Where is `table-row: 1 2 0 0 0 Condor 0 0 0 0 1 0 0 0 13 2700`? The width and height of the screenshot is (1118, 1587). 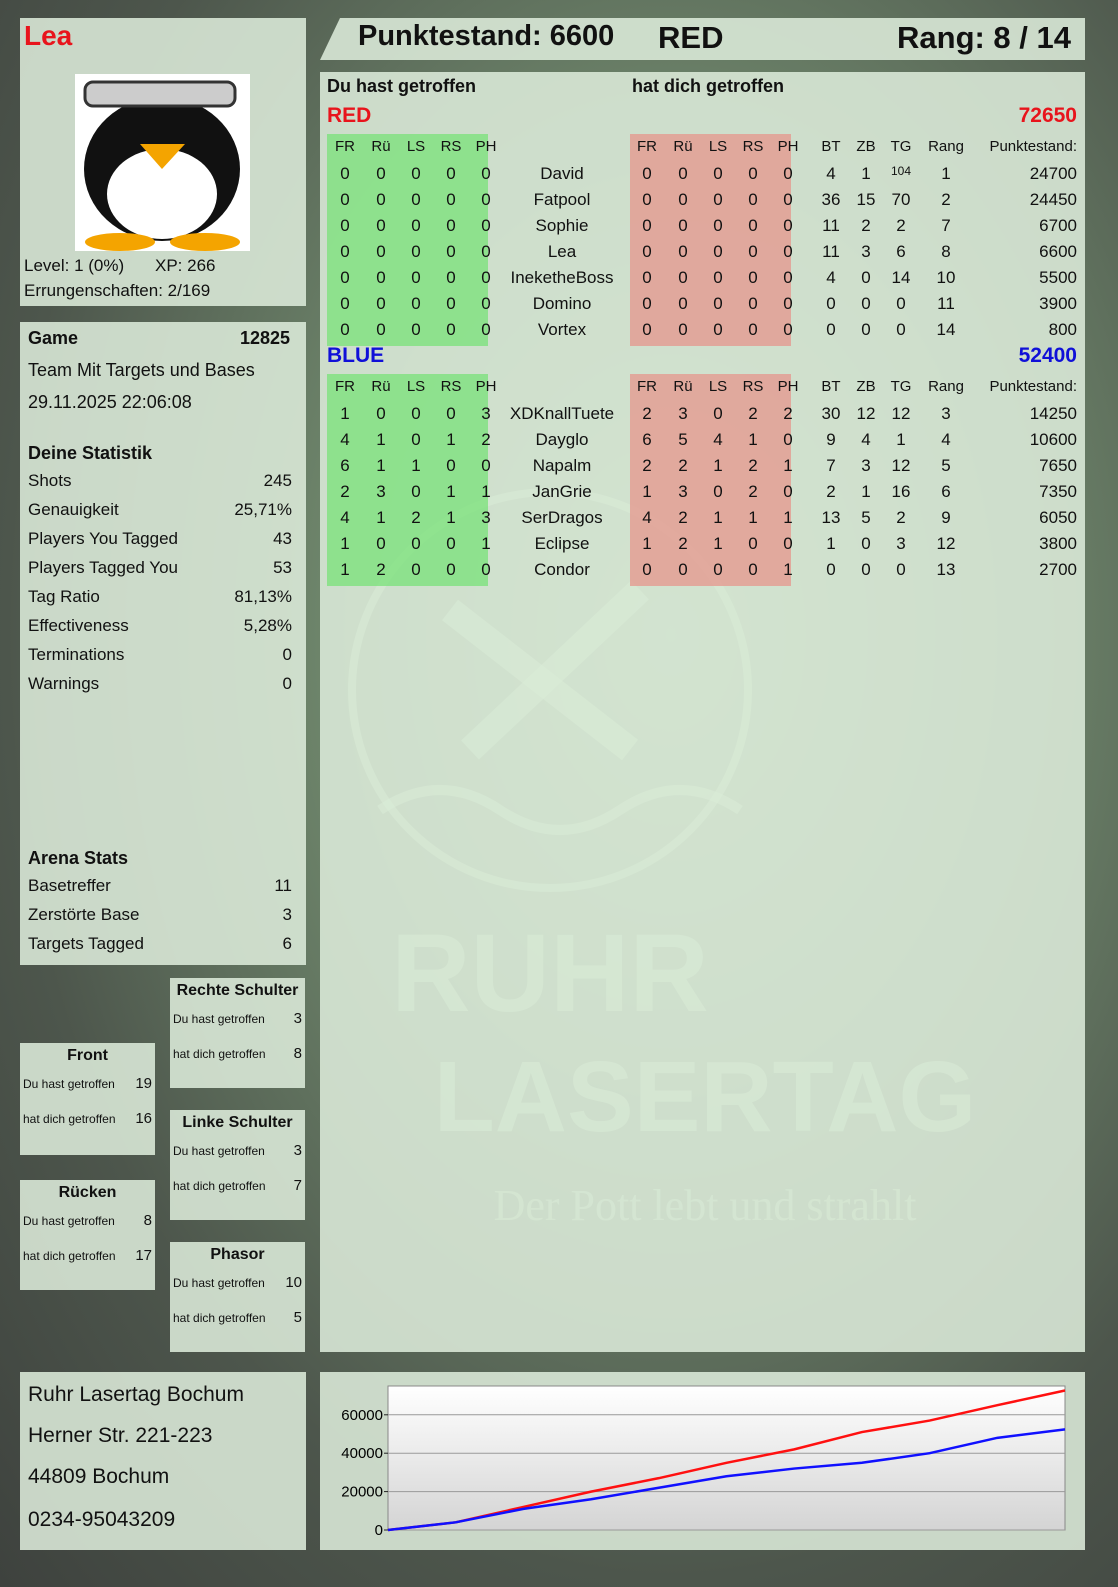
table-row: 1 2 0 0 0 Condor 0 0 0 0 1 0 0 0 13 2700 is located at coordinates (702, 573).